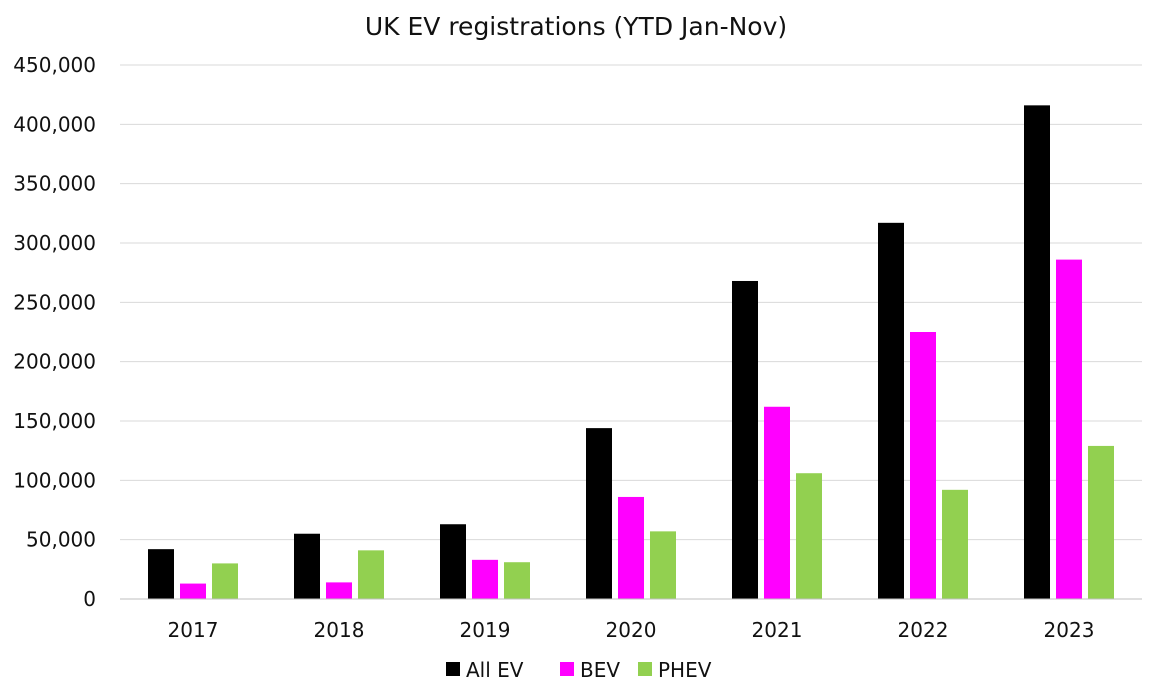 The width and height of the screenshot is (1158, 695). I want to click on bar-phev-2019, so click(517, 580).